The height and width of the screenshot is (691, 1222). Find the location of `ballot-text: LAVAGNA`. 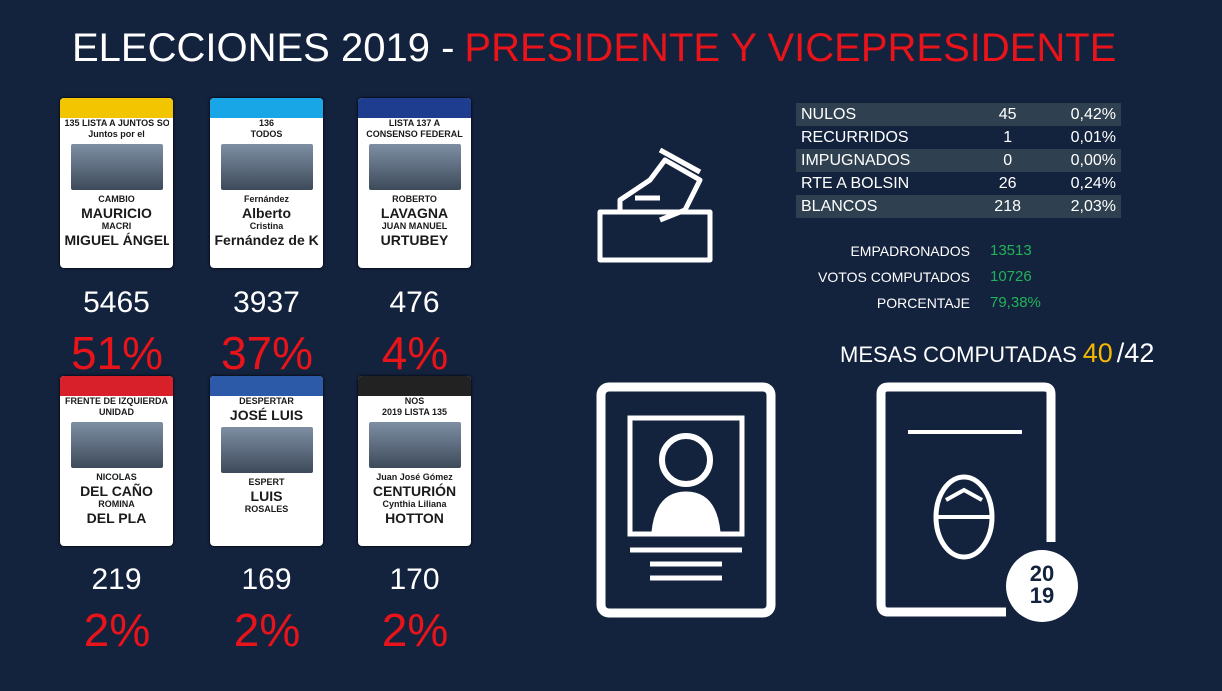

ballot-text: LAVAGNA is located at coordinates (414, 213).